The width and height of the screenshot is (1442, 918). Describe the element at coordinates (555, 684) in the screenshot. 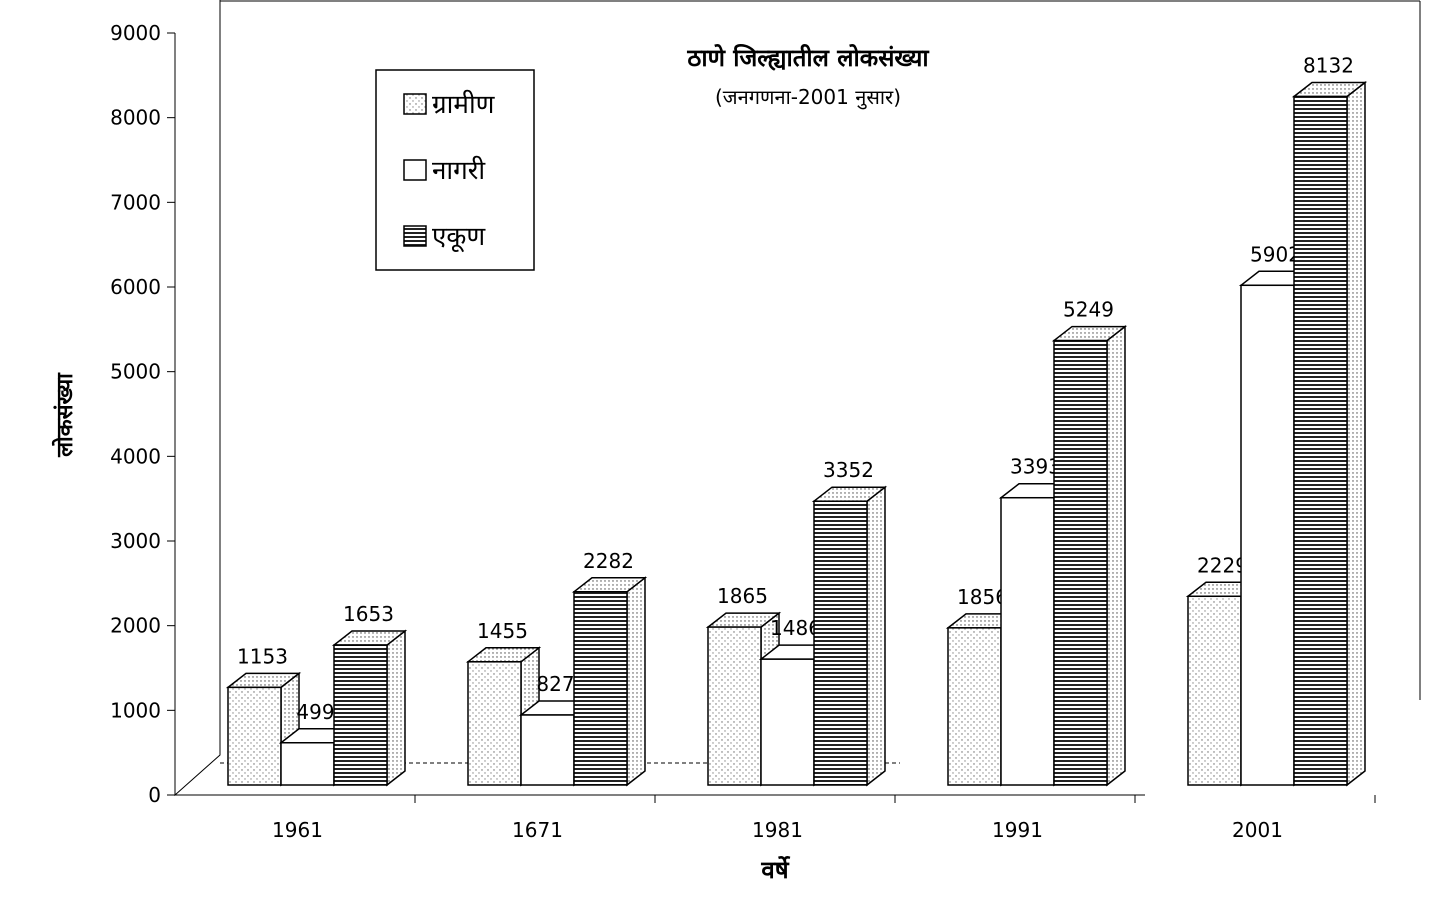

I see `data-label: 827` at that location.